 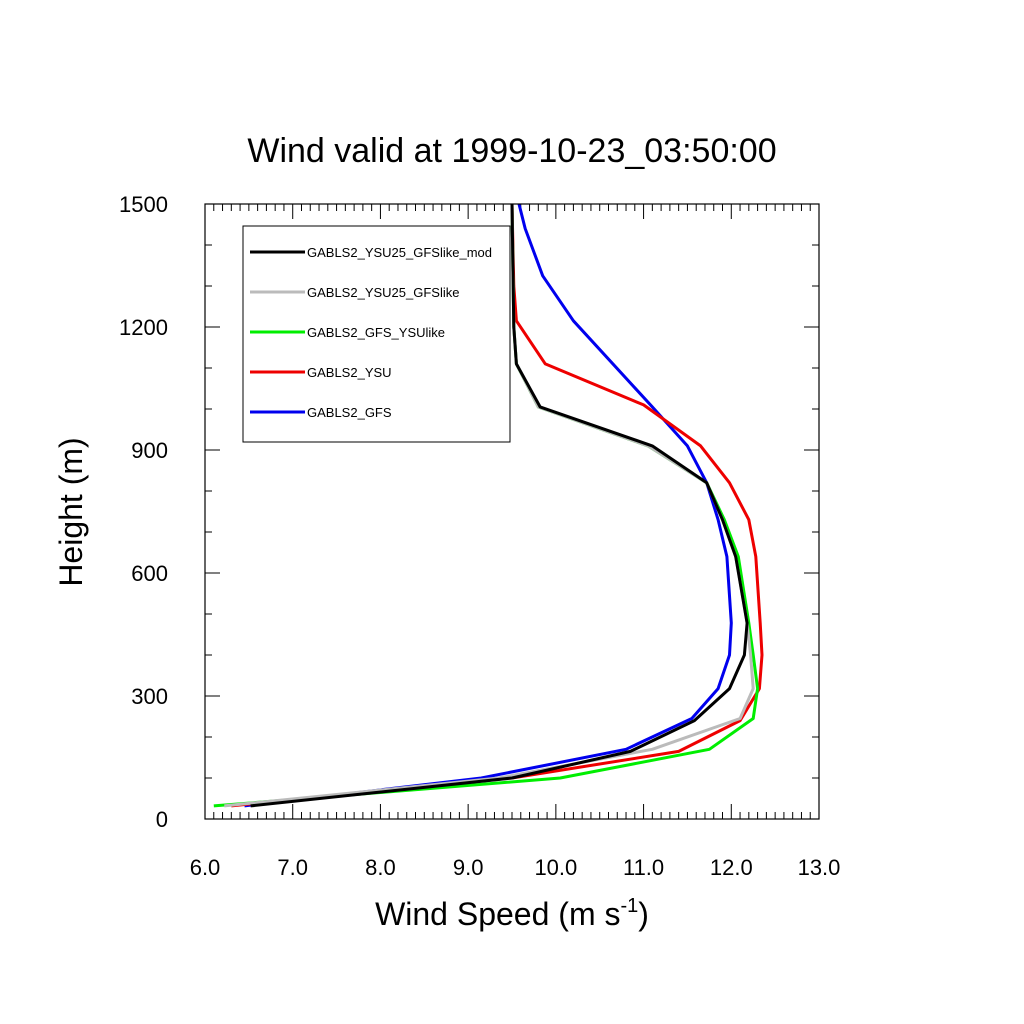 I want to click on x-tick-label: 13.0, so click(x=819, y=867).